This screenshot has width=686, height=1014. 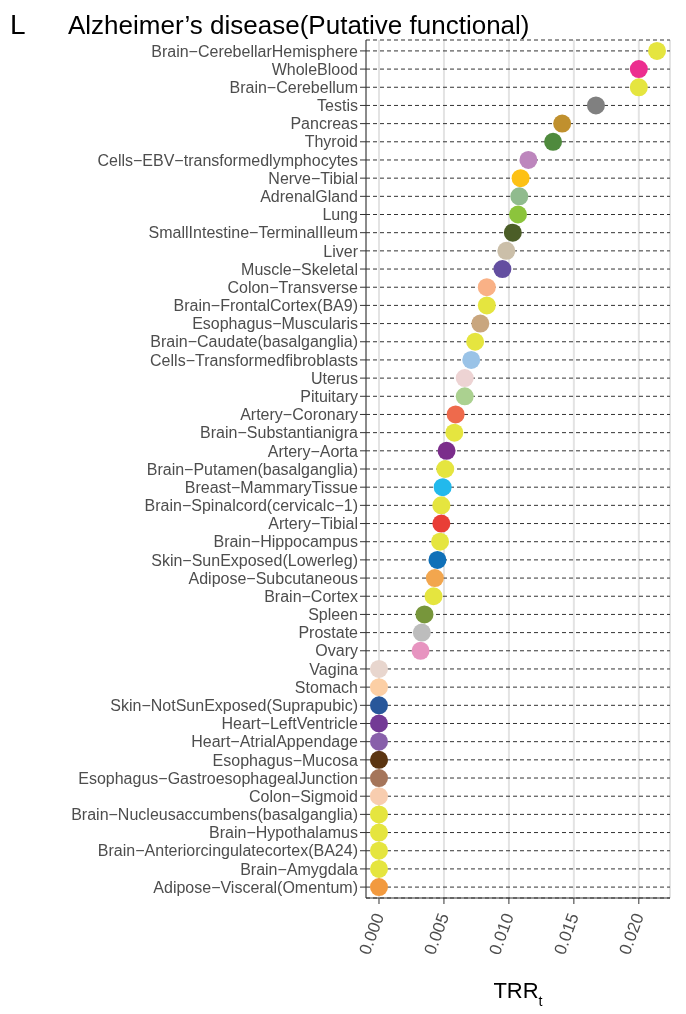 What do you see at coordinates (265, 306) in the screenshot?
I see `y-tick-label: Brain−FrontalCortex(BA9)` at bounding box center [265, 306].